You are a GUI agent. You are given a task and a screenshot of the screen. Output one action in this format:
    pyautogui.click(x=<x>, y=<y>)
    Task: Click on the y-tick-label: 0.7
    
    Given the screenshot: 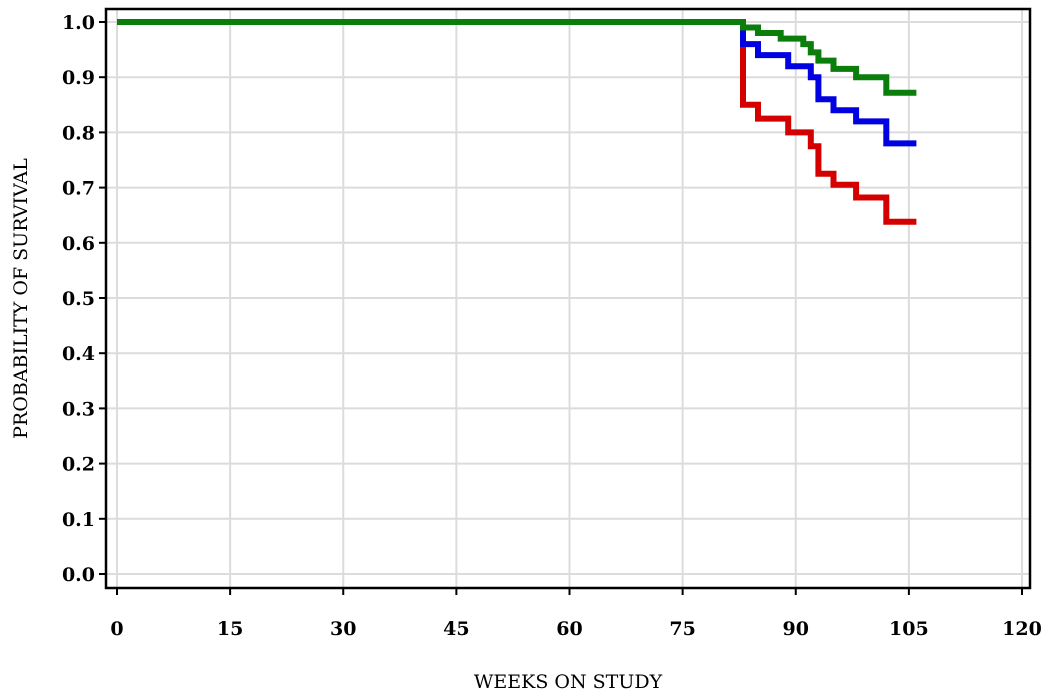 What is the action you would take?
    pyautogui.click(x=78, y=189)
    